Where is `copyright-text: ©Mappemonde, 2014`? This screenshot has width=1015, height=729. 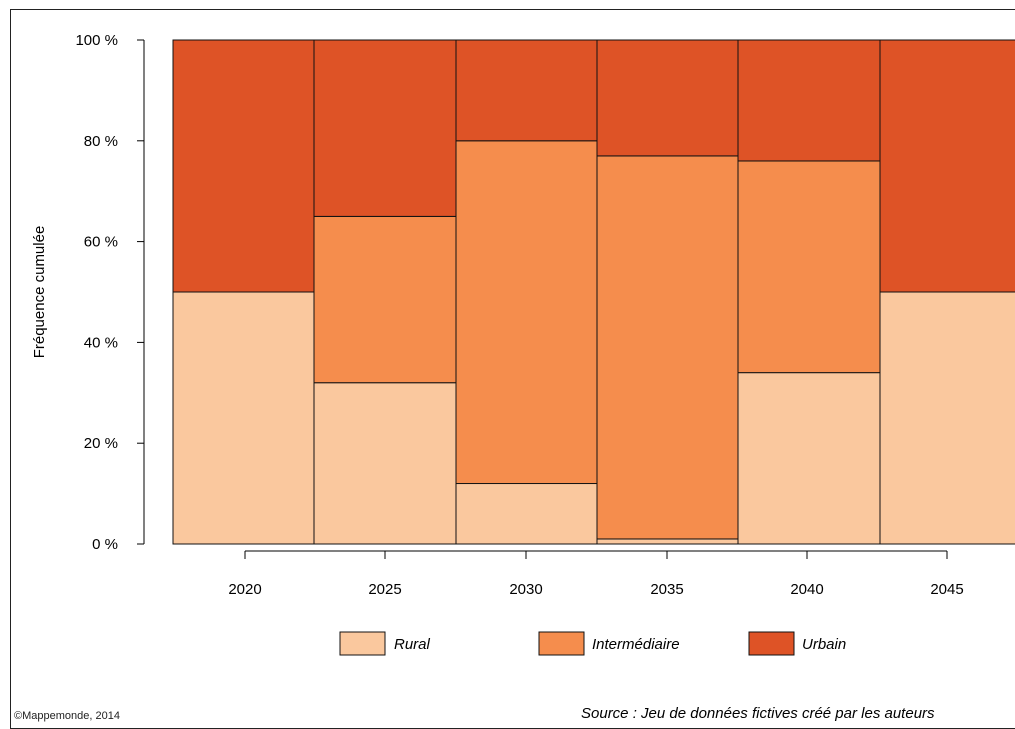 copyright-text: ©Mappemonde, 2014 is located at coordinates (67, 716).